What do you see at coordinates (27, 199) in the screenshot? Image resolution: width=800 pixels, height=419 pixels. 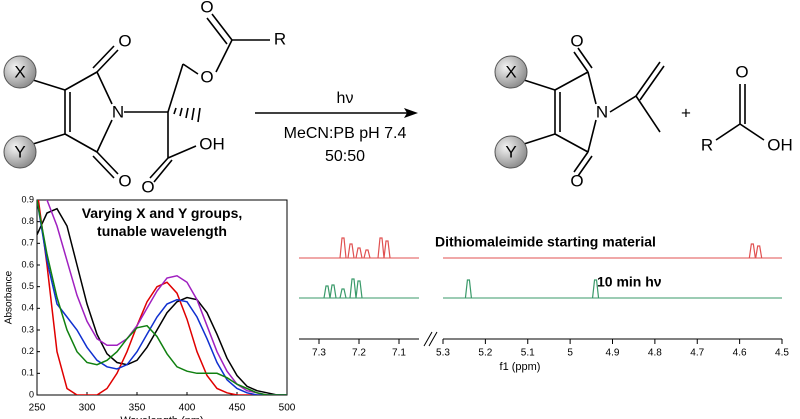 I see `y-tick-label: 0.9` at bounding box center [27, 199].